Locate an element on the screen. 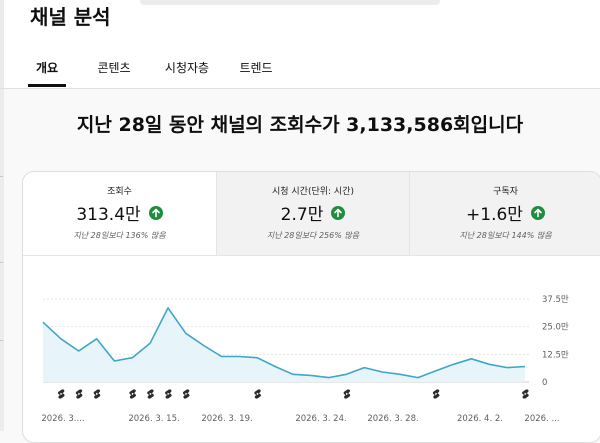  metric-value: 313.4만 is located at coordinates (108, 215).